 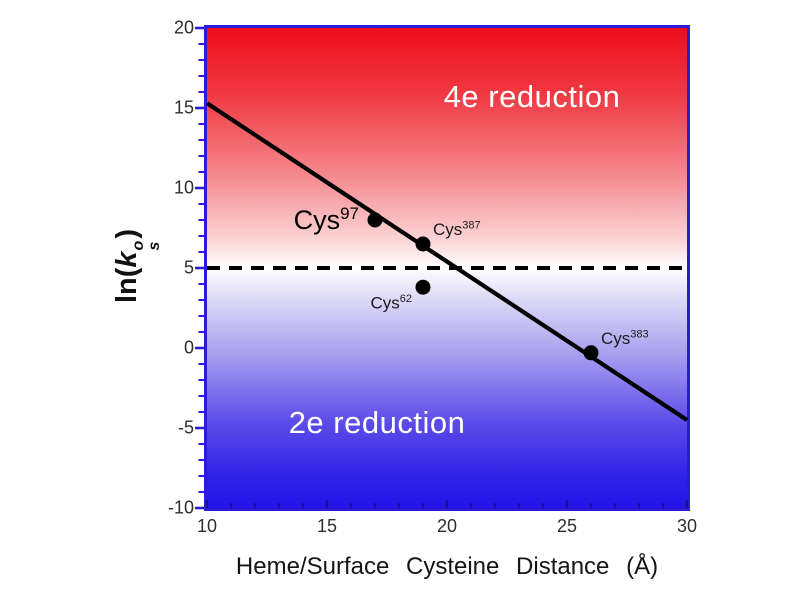 What do you see at coordinates (127, 259) in the screenshot?
I see `y-title-symbol: k` at bounding box center [127, 259].